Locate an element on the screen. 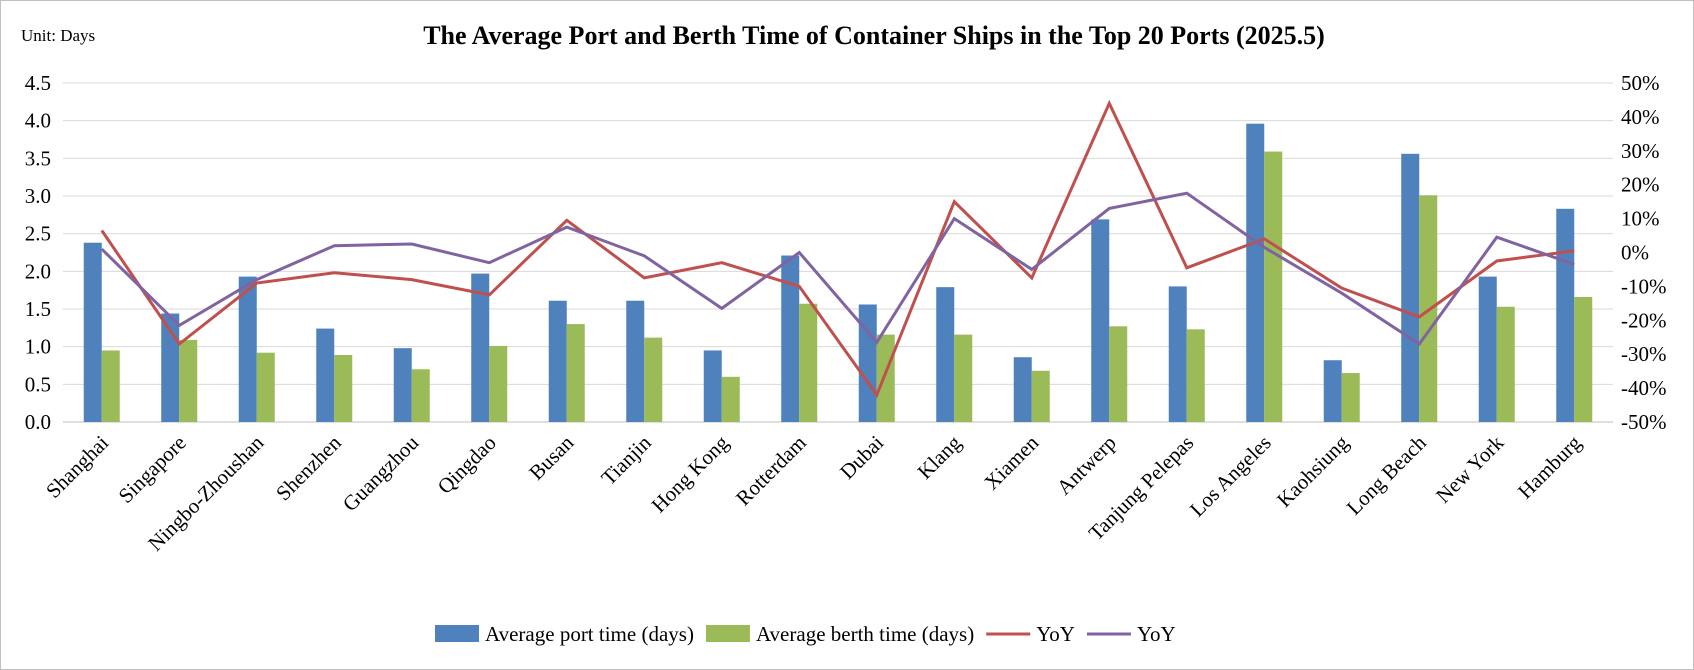 The image size is (1694, 670). x-category-label: Busan is located at coordinates (551, 457).